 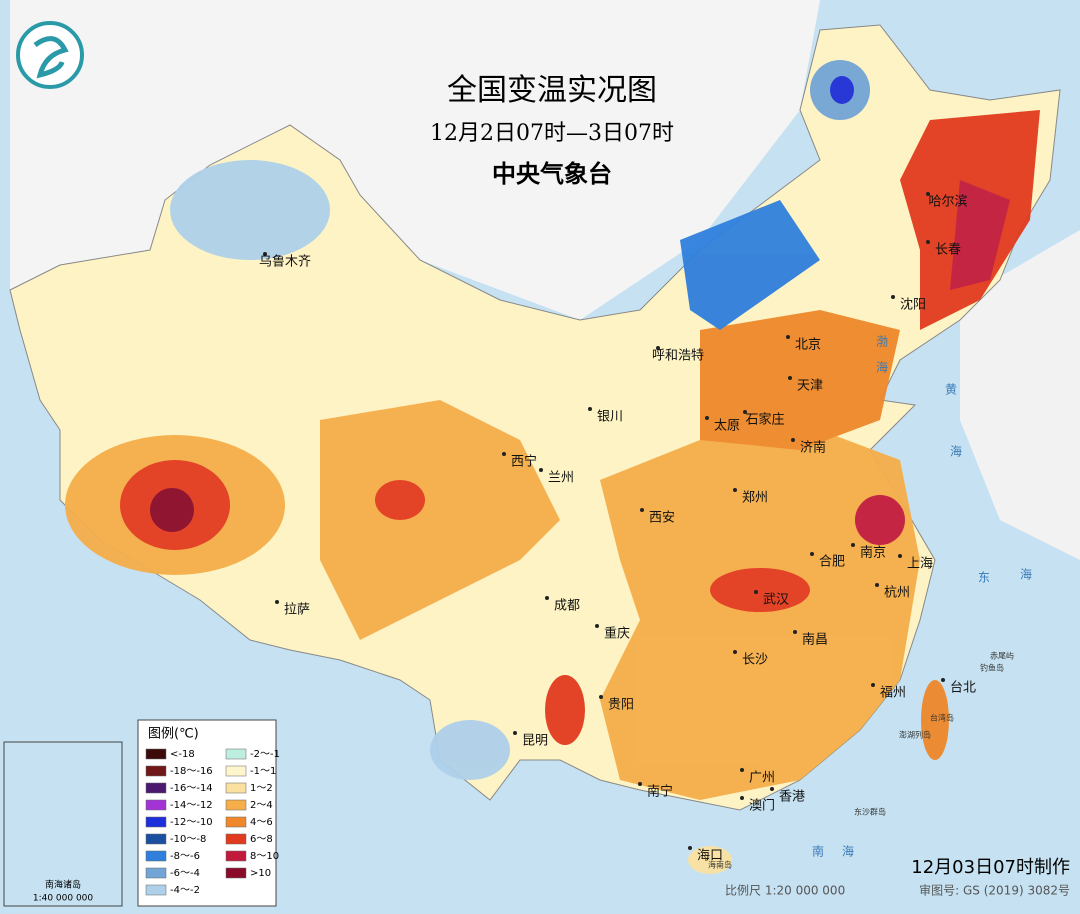 What do you see at coordinates (994, 890) in the screenshot?
I see `approval: 审图号: GS (2019) 3082号` at bounding box center [994, 890].